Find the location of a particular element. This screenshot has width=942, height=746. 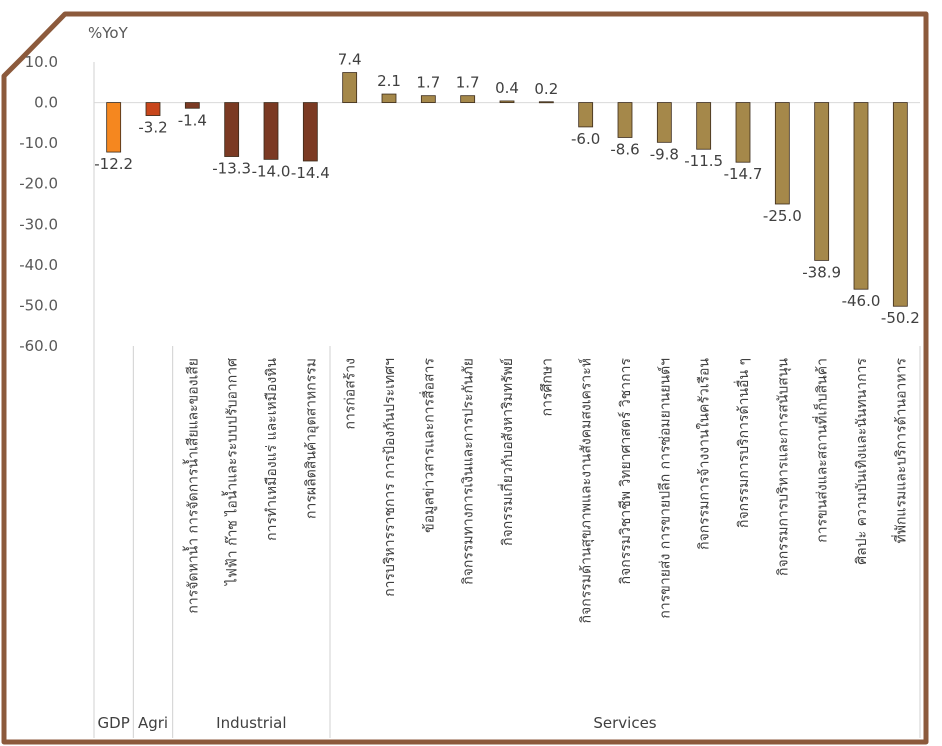

y-tick-label: -50.0 is located at coordinates (38, 305).